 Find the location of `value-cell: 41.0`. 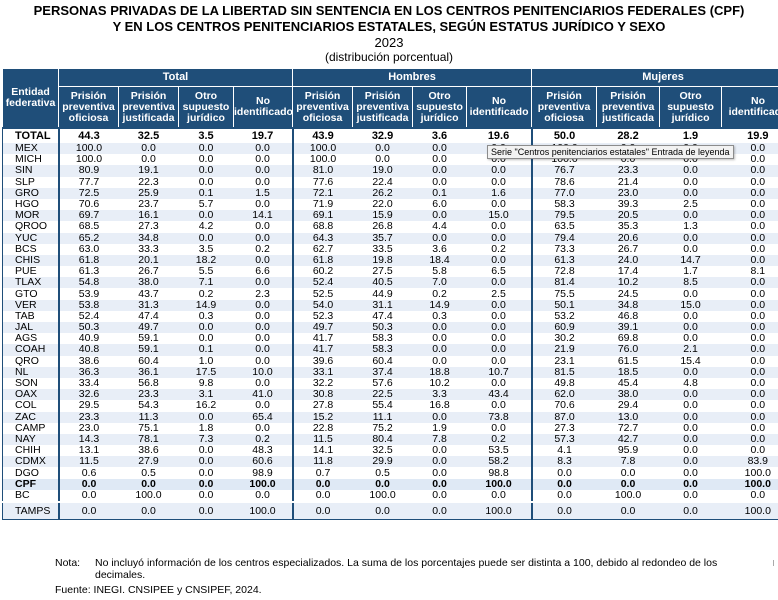

value-cell: 41.0 is located at coordinates (262, 394).